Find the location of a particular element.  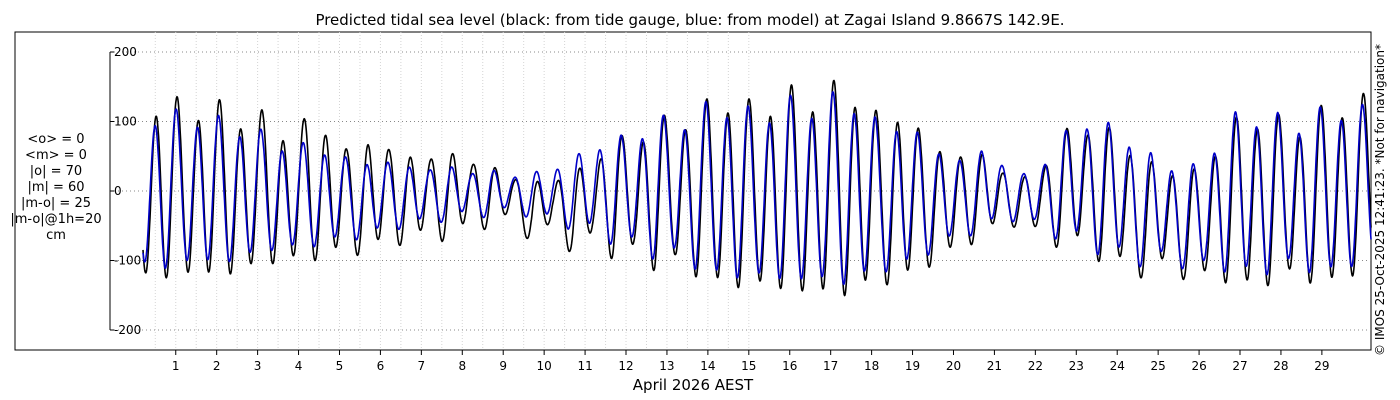

x-tick-label: 4 is located at coordinates (299, 366).